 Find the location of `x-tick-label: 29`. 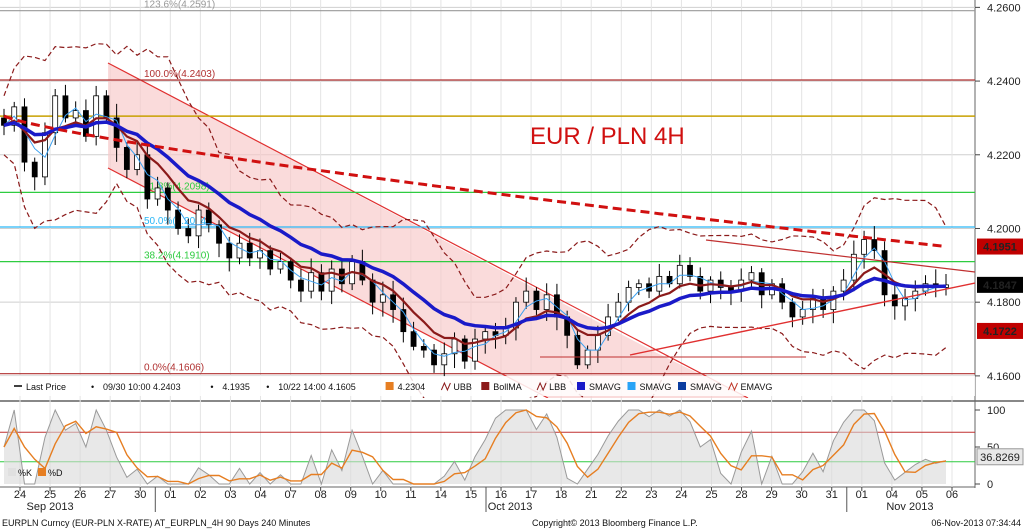

x-tick-label: 29 is located at coordinates (771, 495).